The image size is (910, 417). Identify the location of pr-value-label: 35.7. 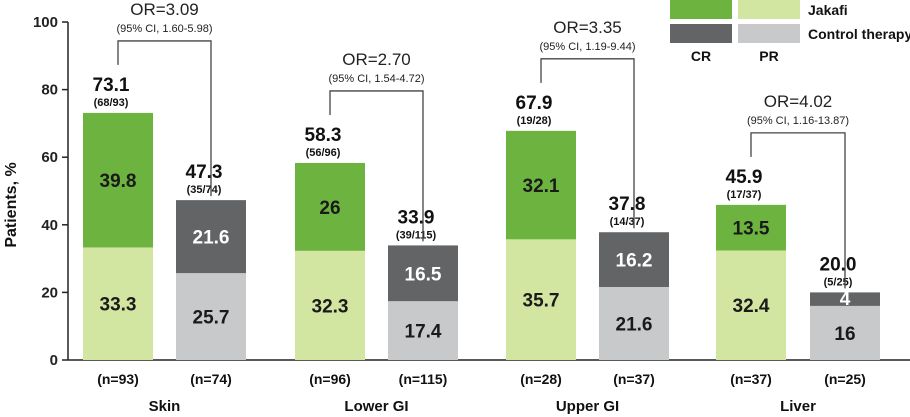
(541, 301).